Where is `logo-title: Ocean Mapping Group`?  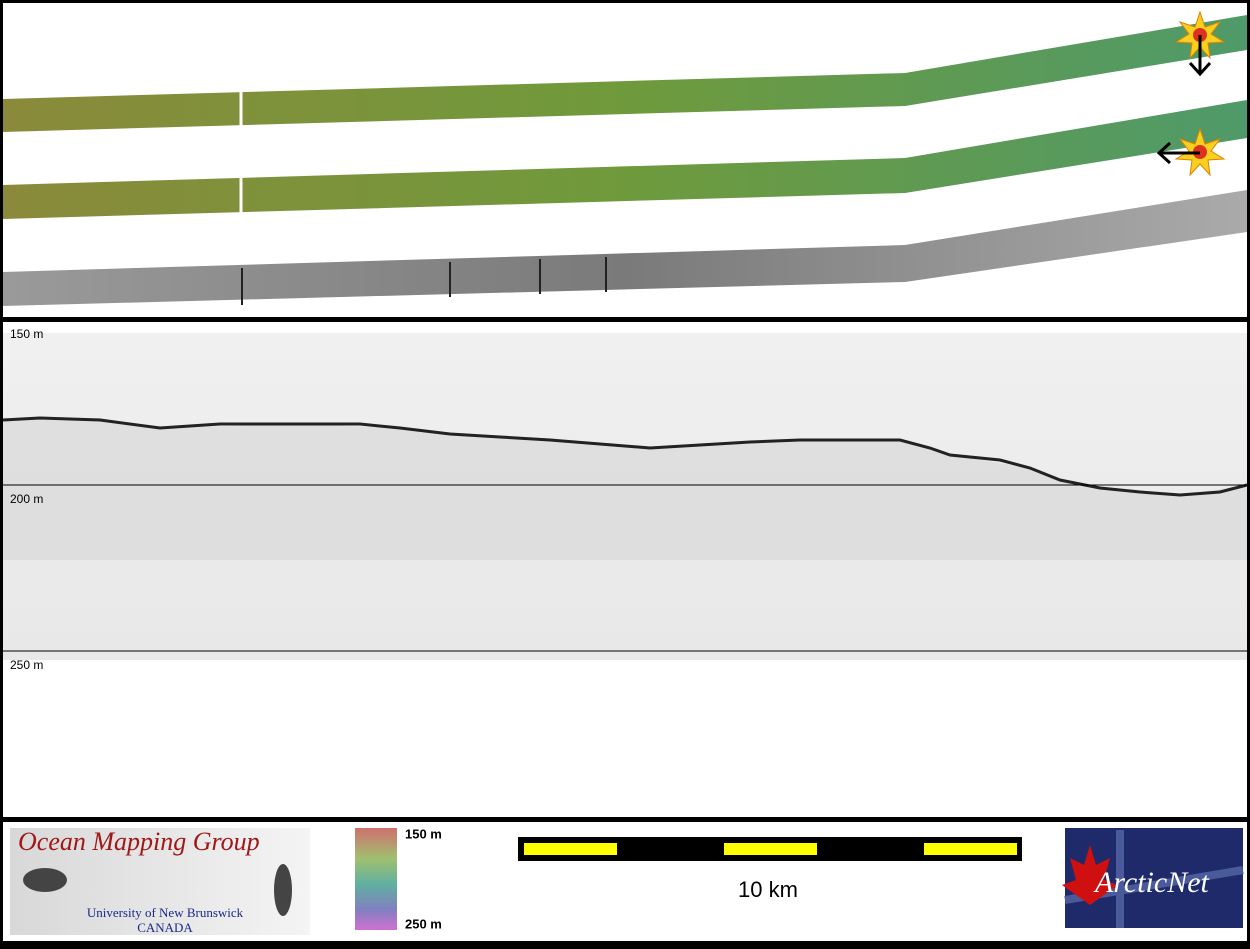 logo-title: Ocean Mapping Group is located at coordinates (139, 841).